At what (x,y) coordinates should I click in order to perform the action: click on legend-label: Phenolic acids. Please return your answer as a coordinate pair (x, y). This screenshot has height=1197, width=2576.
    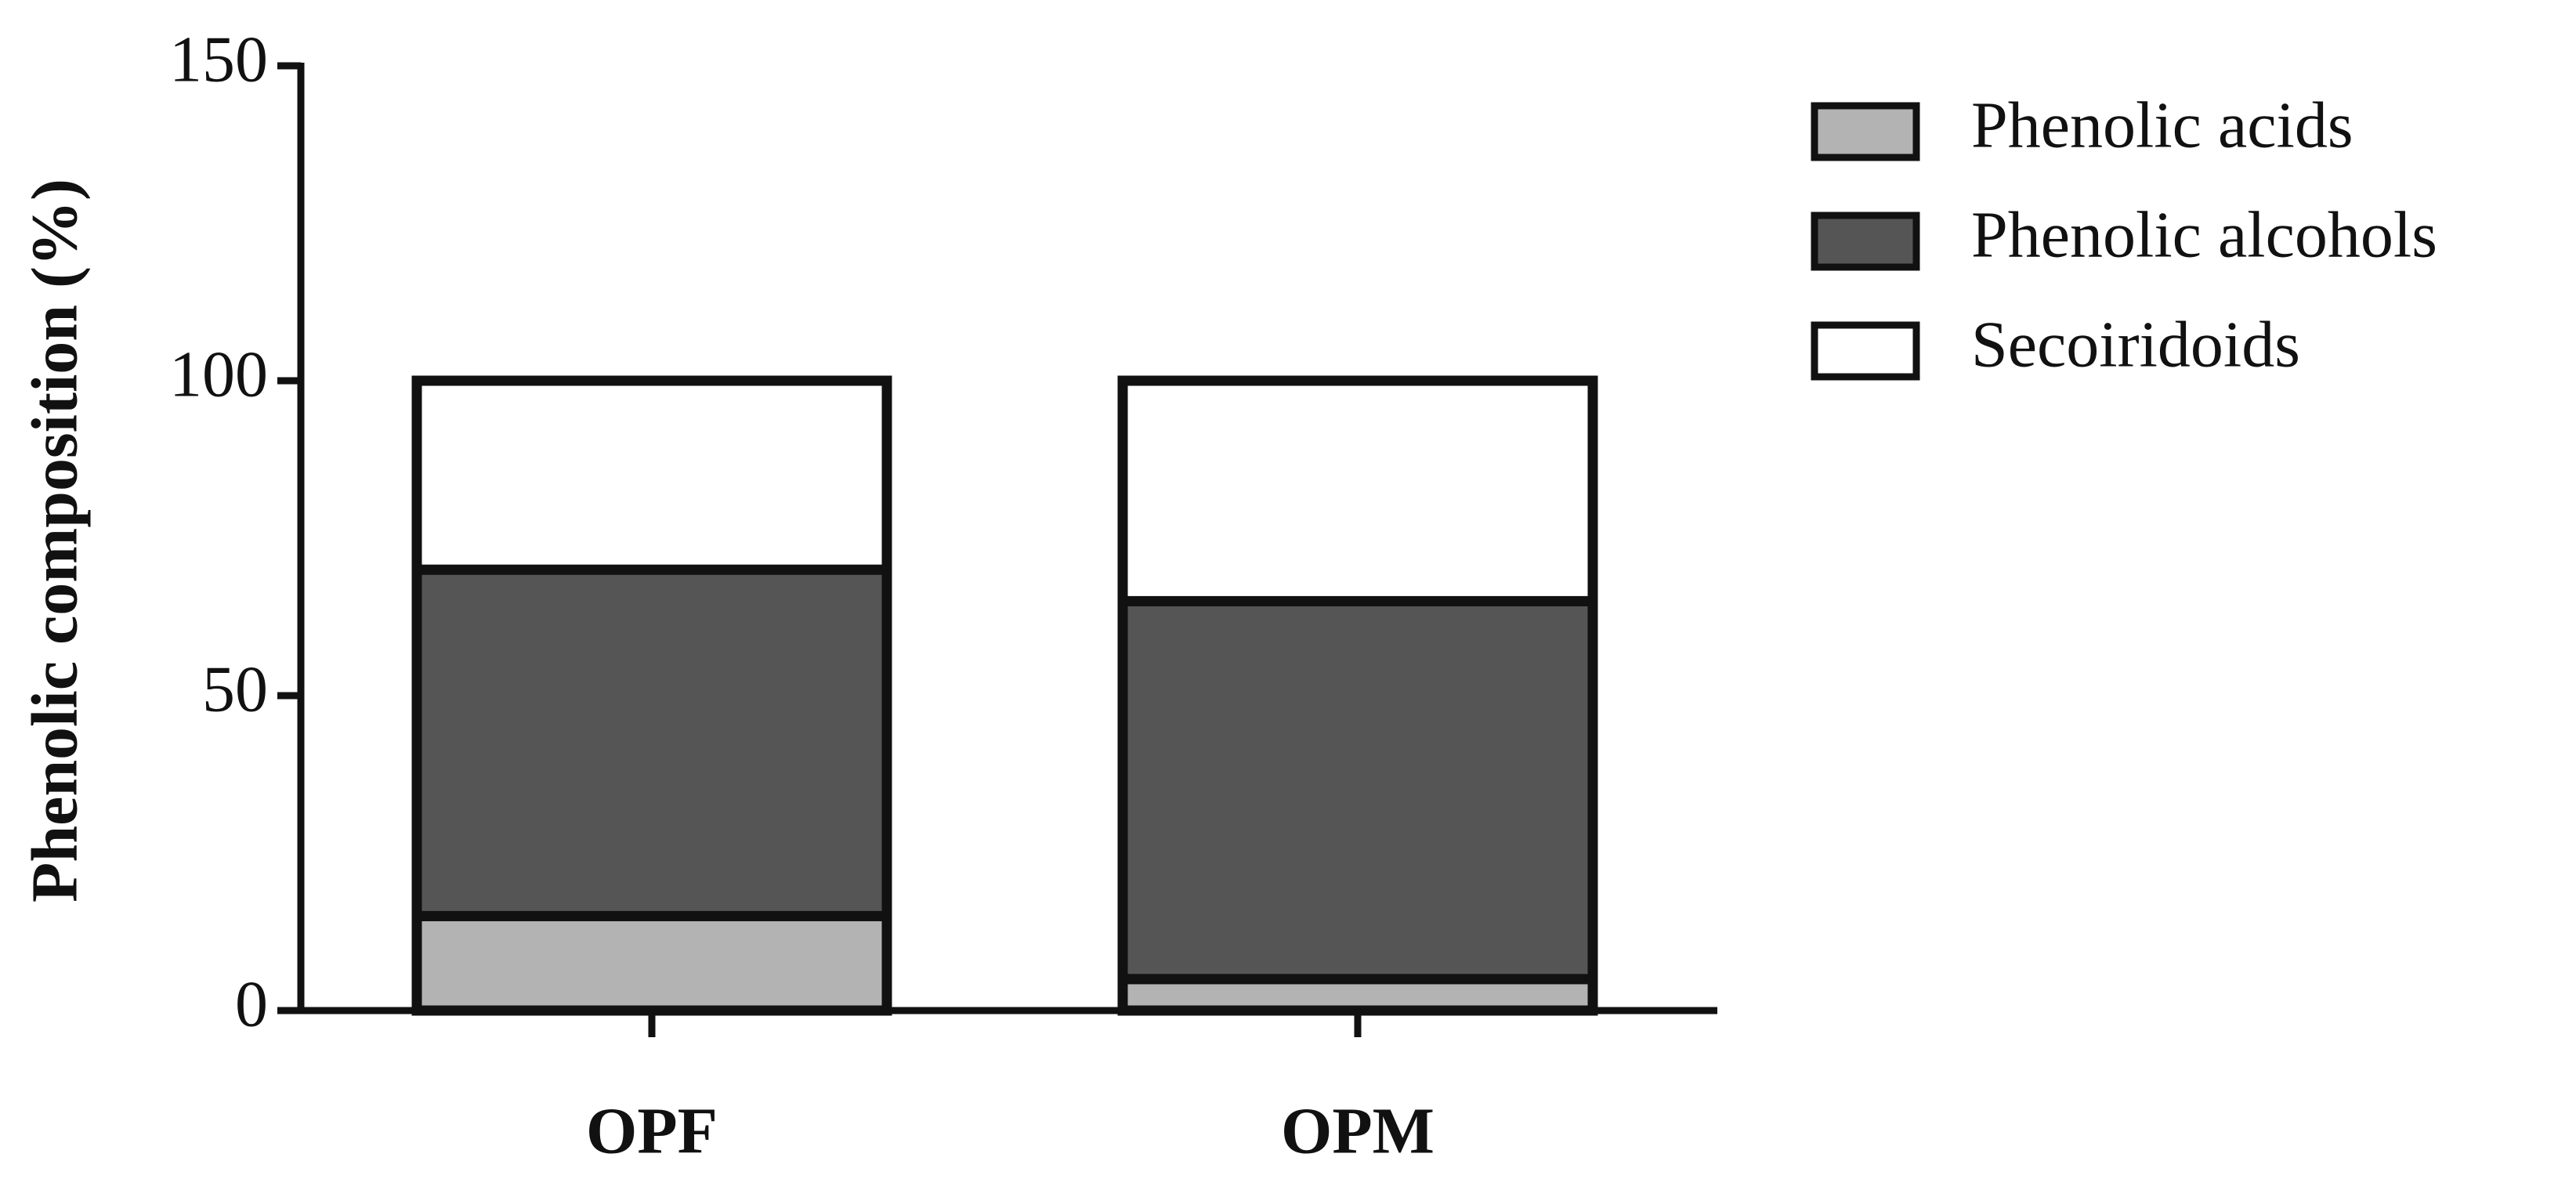
    Looking at the image, I should click on (2162, 125).